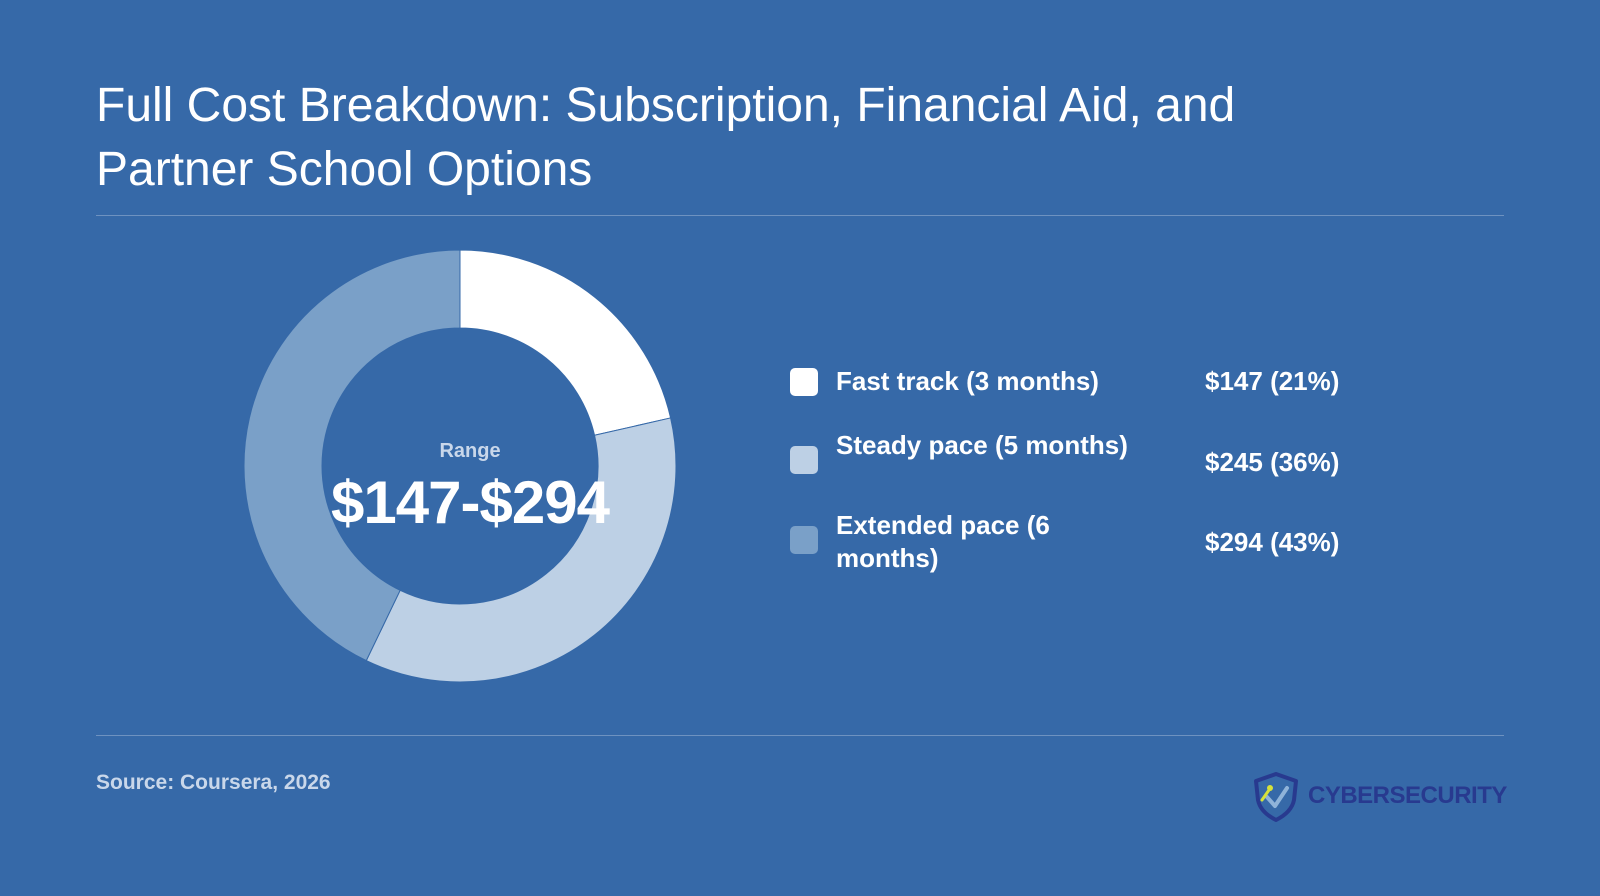 Image resolution: width=1600 pixels, height=896 pixels. I want to click on donut-center-value: $147-$294, so click(470, 502).